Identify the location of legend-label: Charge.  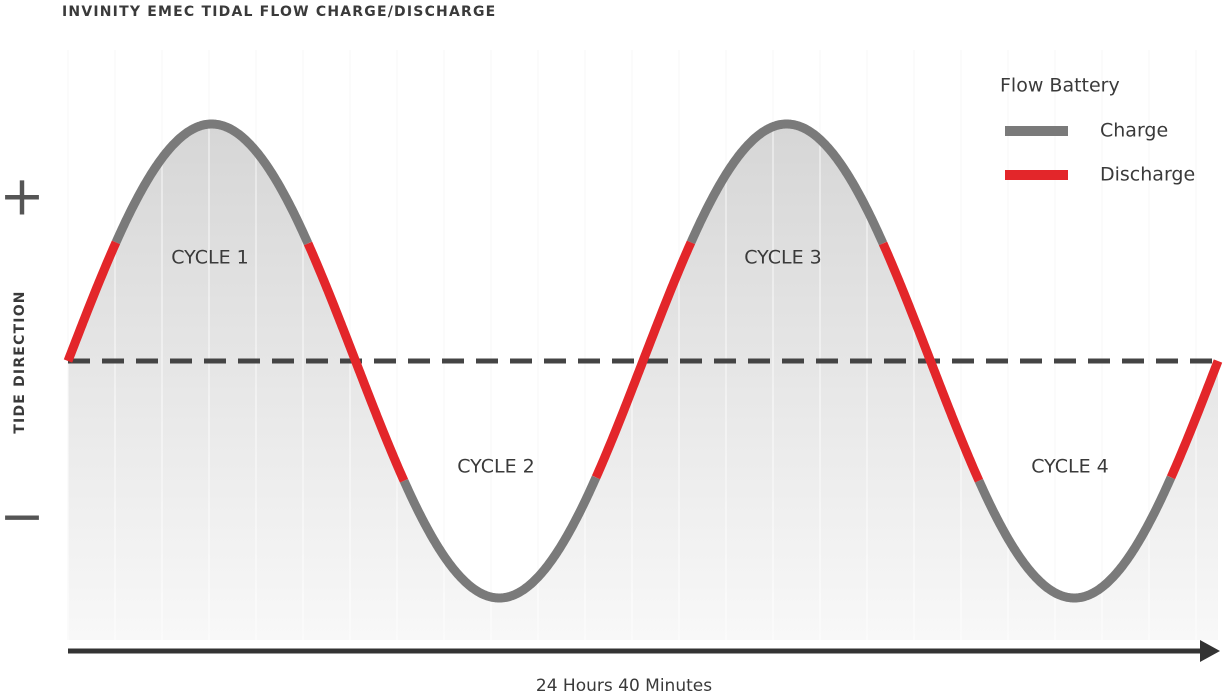
(1134, 131).